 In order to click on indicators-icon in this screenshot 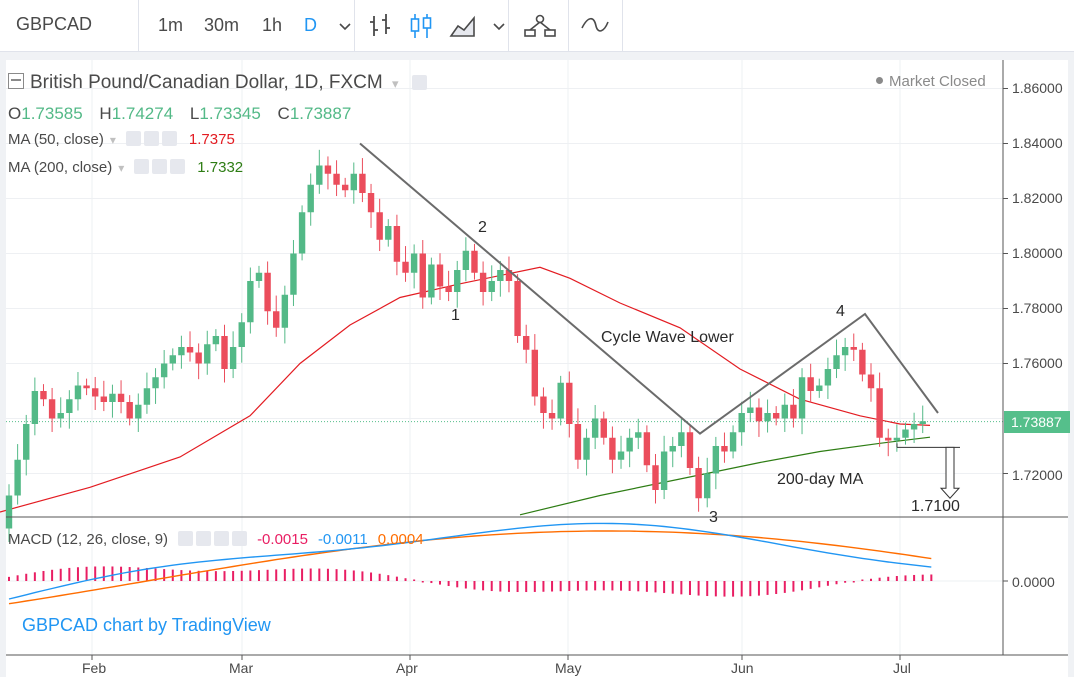, I will do `click(540, 26)`.